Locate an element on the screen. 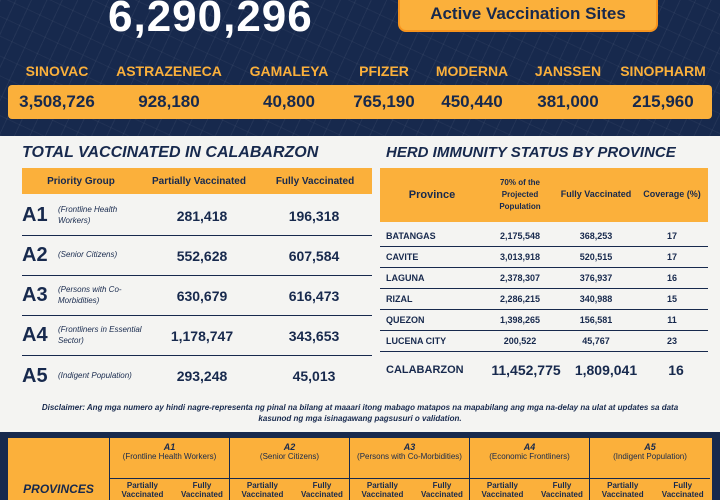  header-province: Province is located at coordinates (432, 195).